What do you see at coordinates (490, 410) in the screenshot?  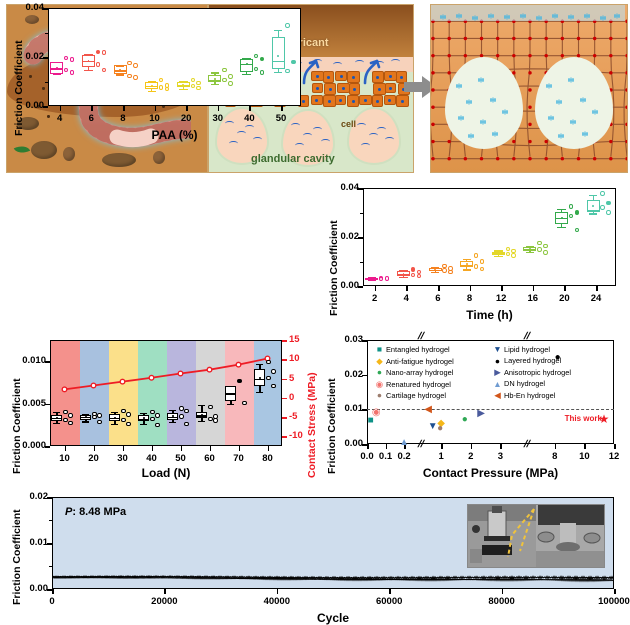 I see `reference-line` at bounding box center [490, 410].